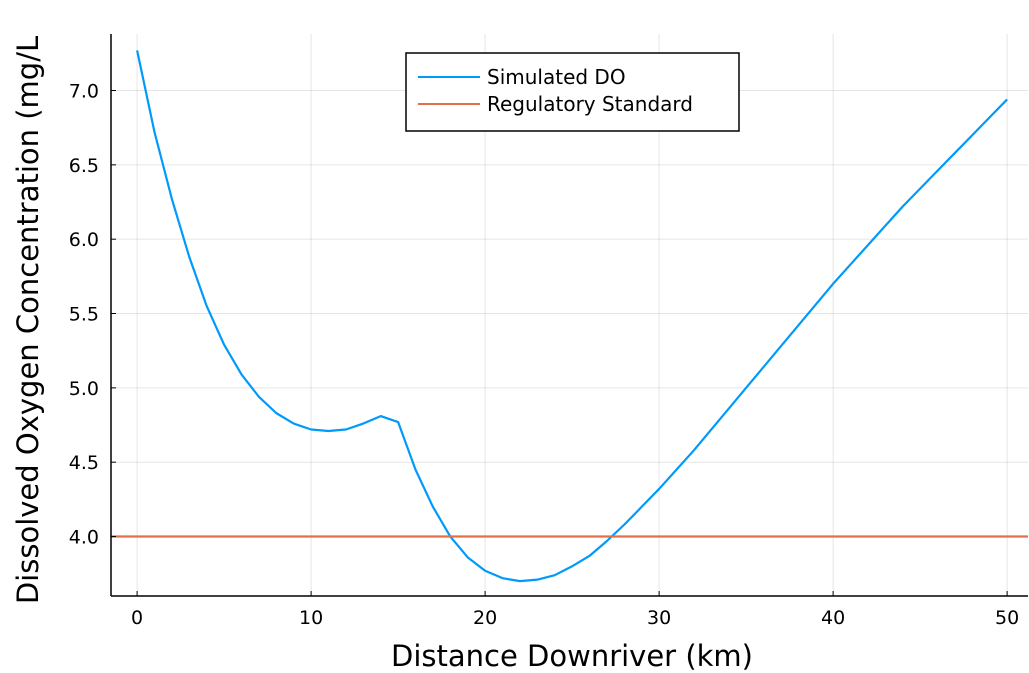 The width and height of the screenshot is (1029, 673). I want to click on legend-box, so click(572, 92).